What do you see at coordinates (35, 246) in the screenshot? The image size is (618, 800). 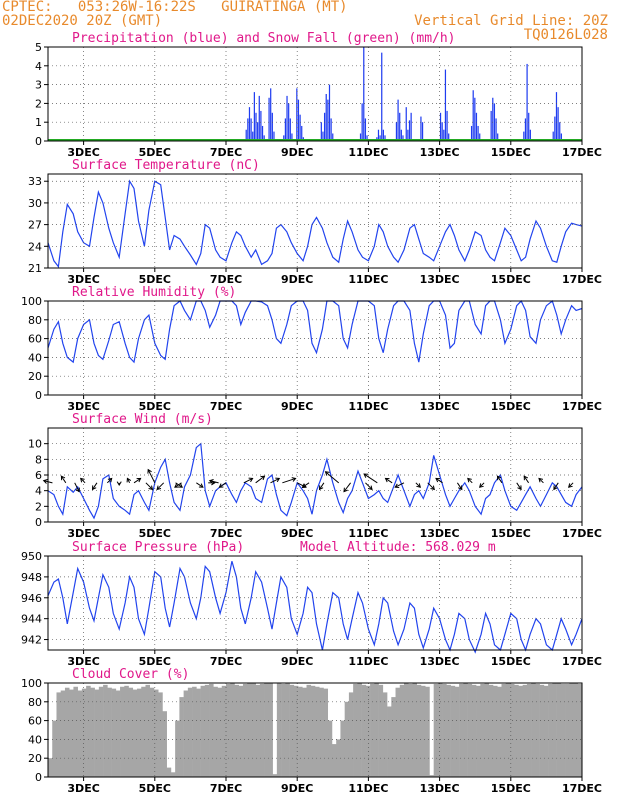 I see `y-tick-label: 24` at bounding box center [35, 246].